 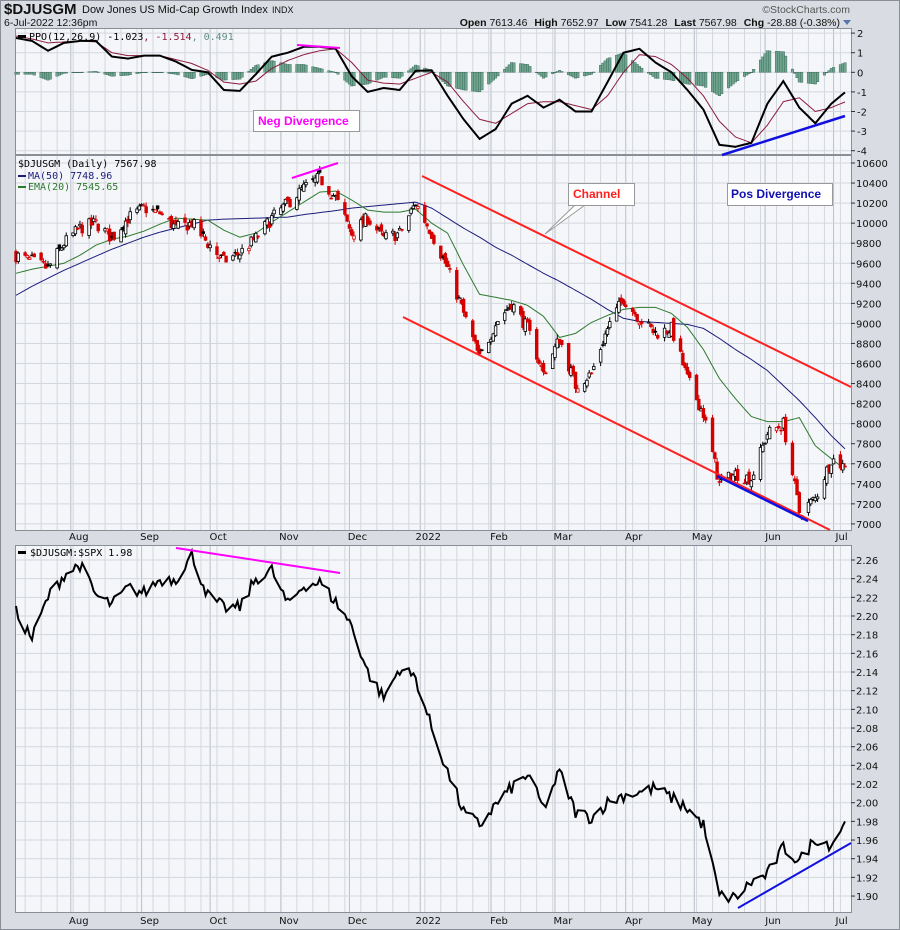 I want to click on y-tick-label: 9600, so click(x=868, y=264).